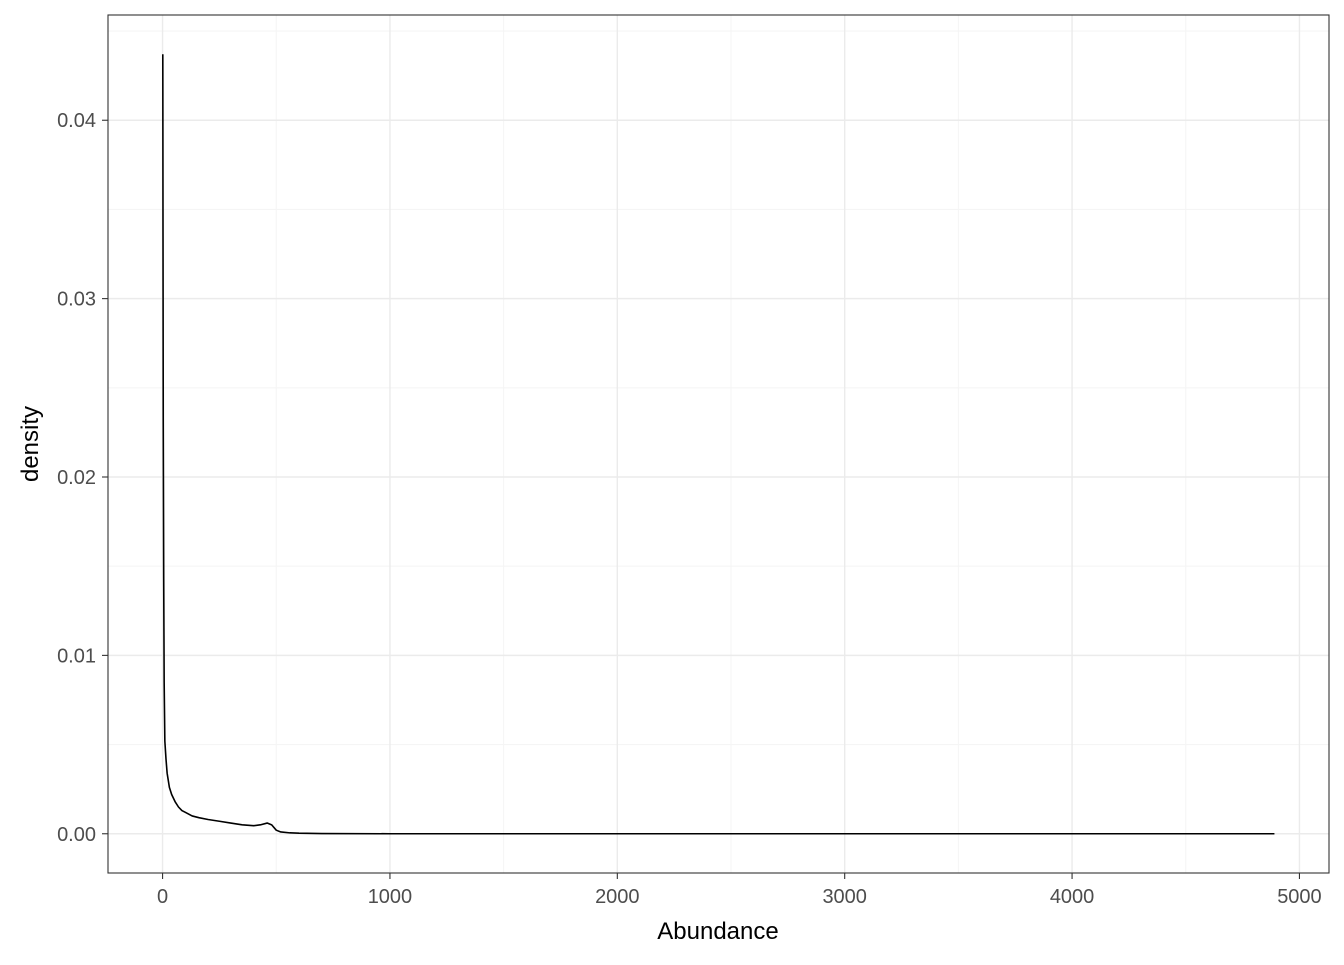  What do you see at coordinates (30, 444) in the screenshot?
I see `y-axis-title: density` at bounding box center [30, 444].